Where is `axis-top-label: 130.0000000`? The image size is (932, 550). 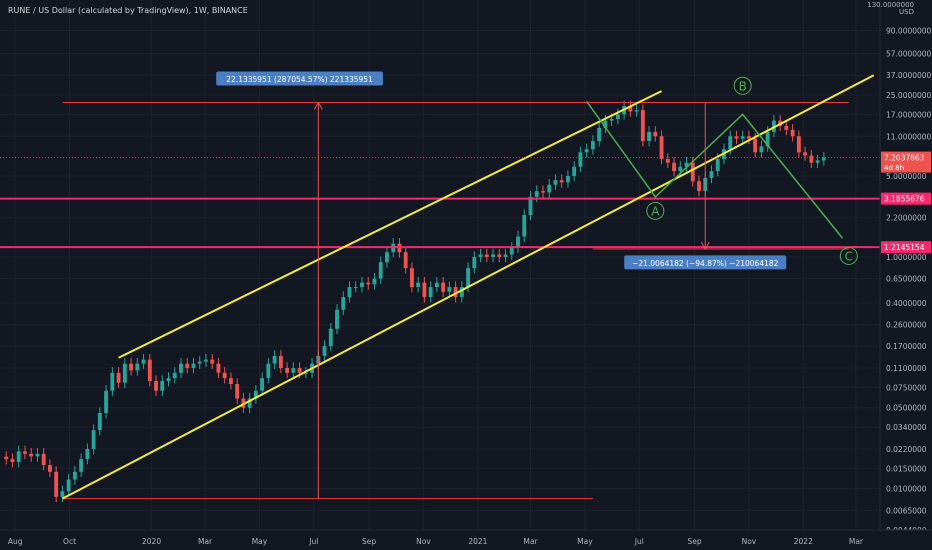 axis-top-label: 130.0000000 is located at coordinates (890, 5).